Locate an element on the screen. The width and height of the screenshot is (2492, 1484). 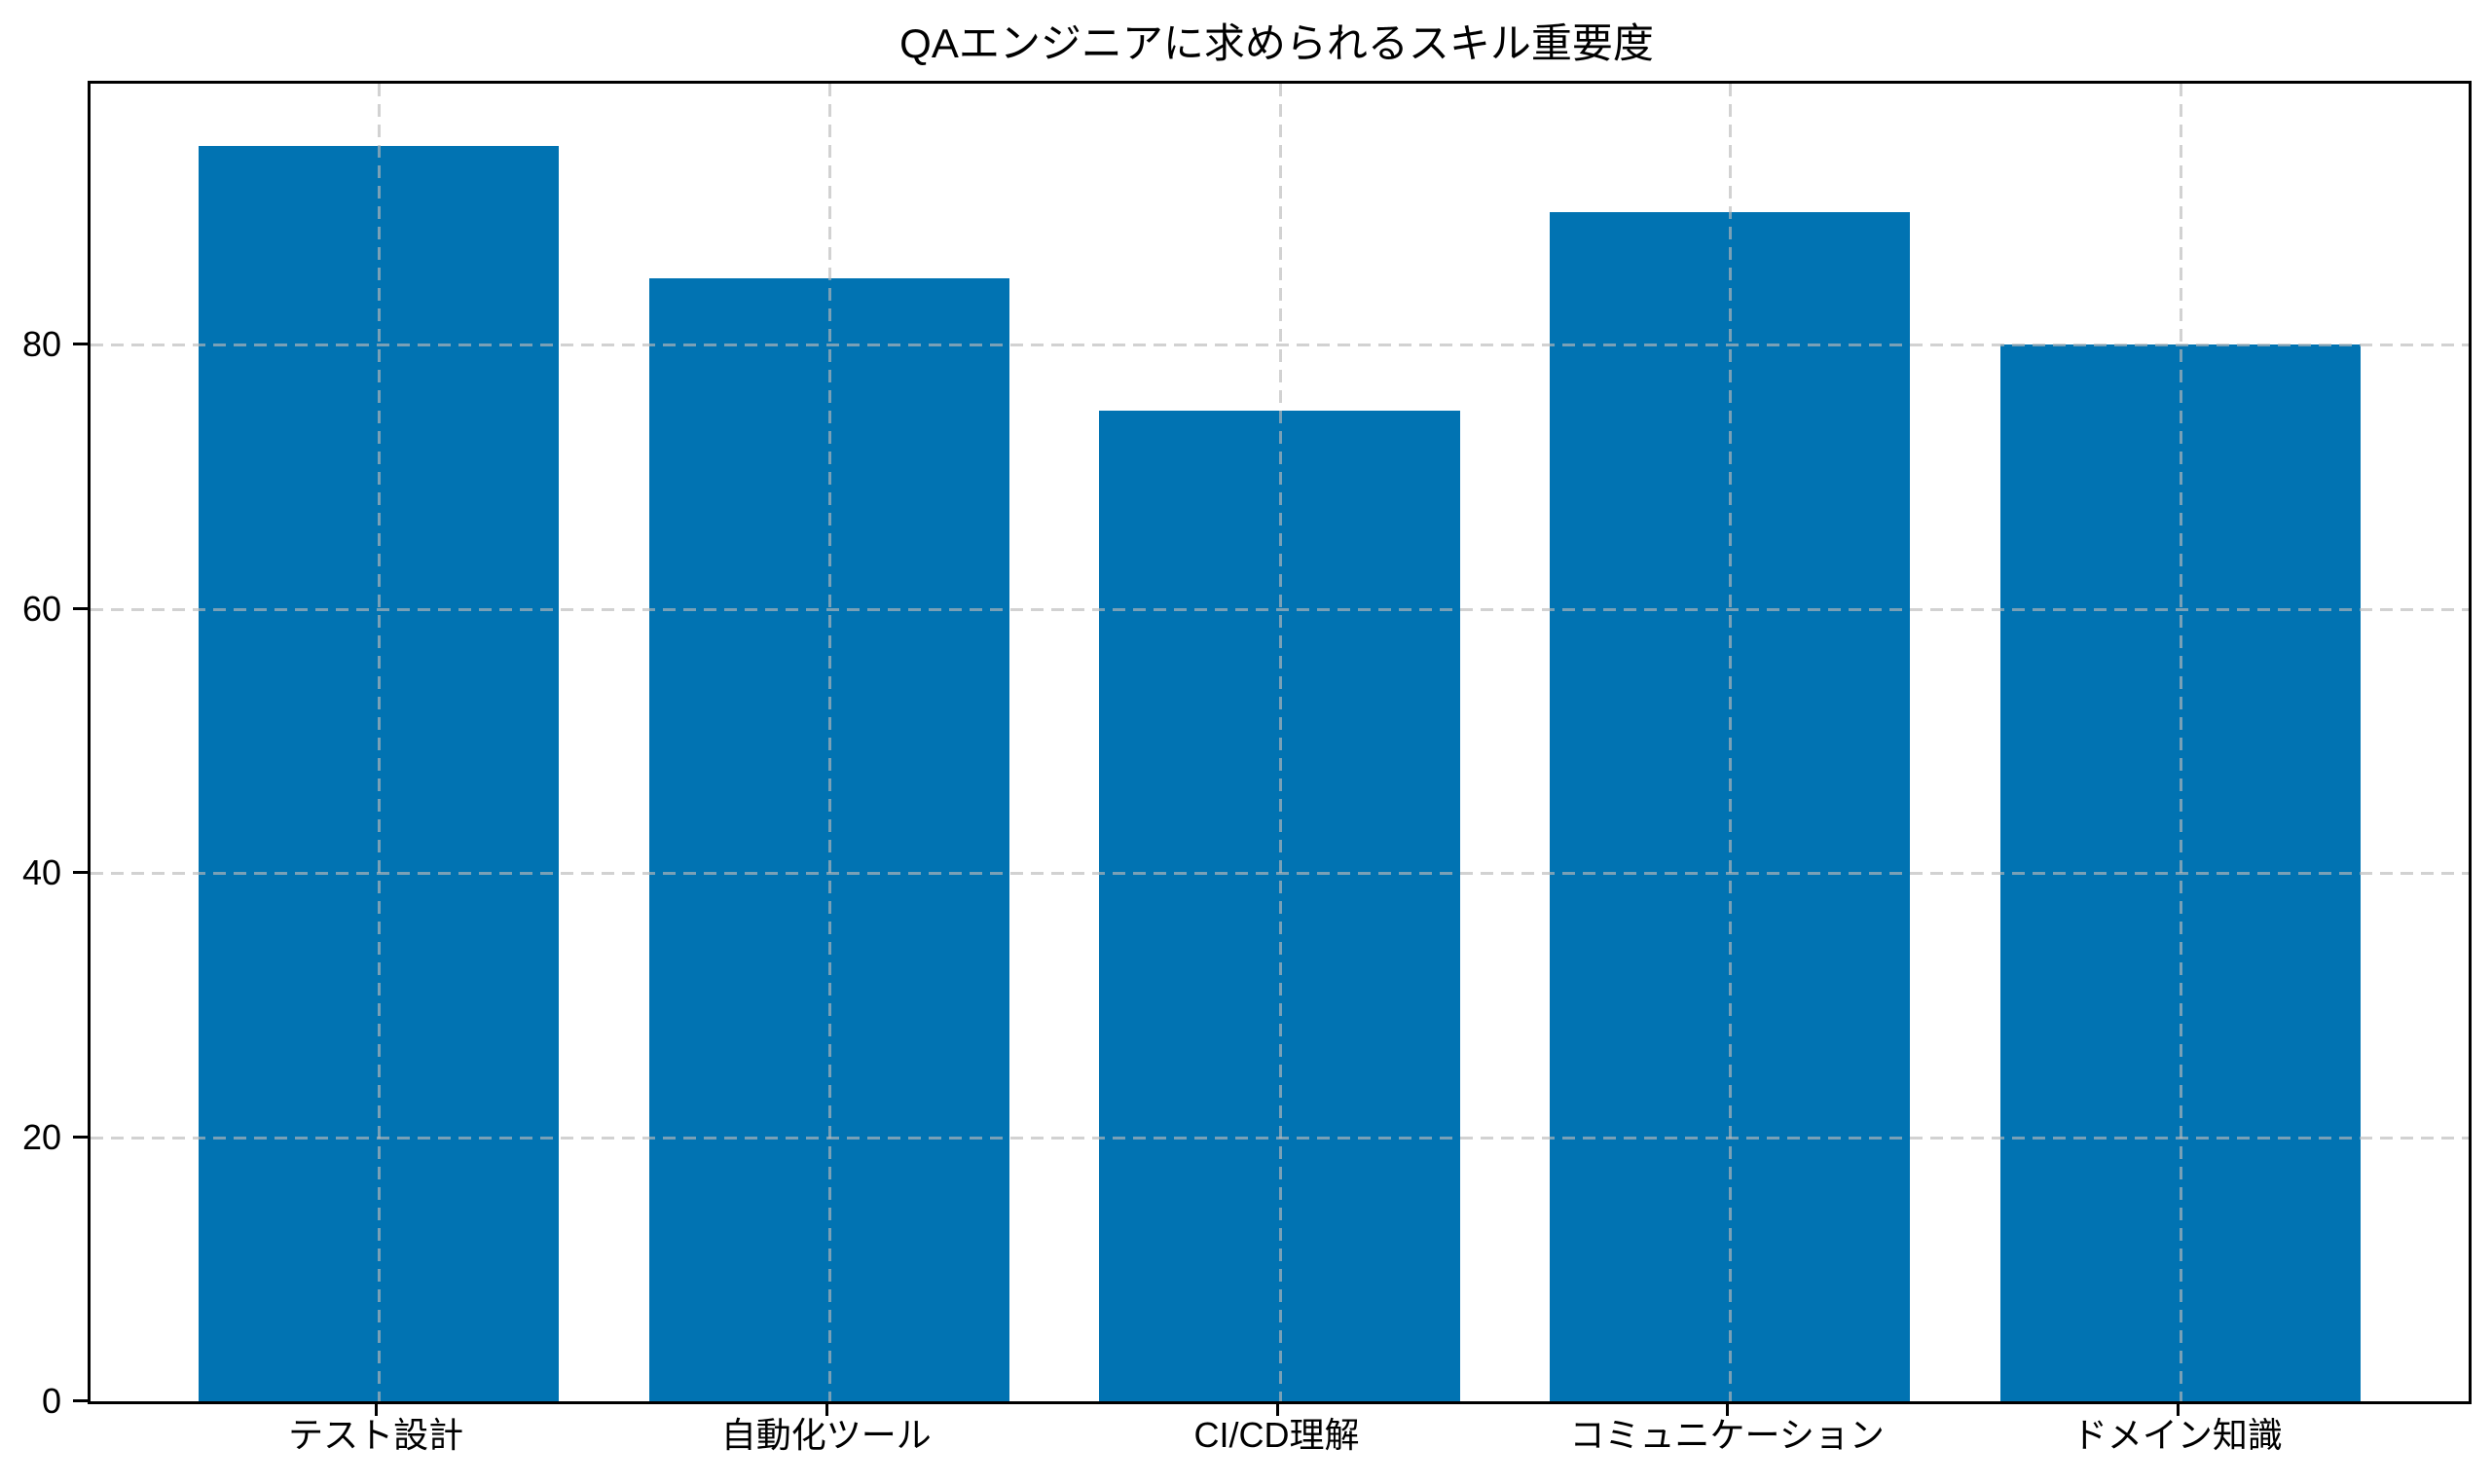
y-tick-label: 80 is located at coordinates (41, 345).